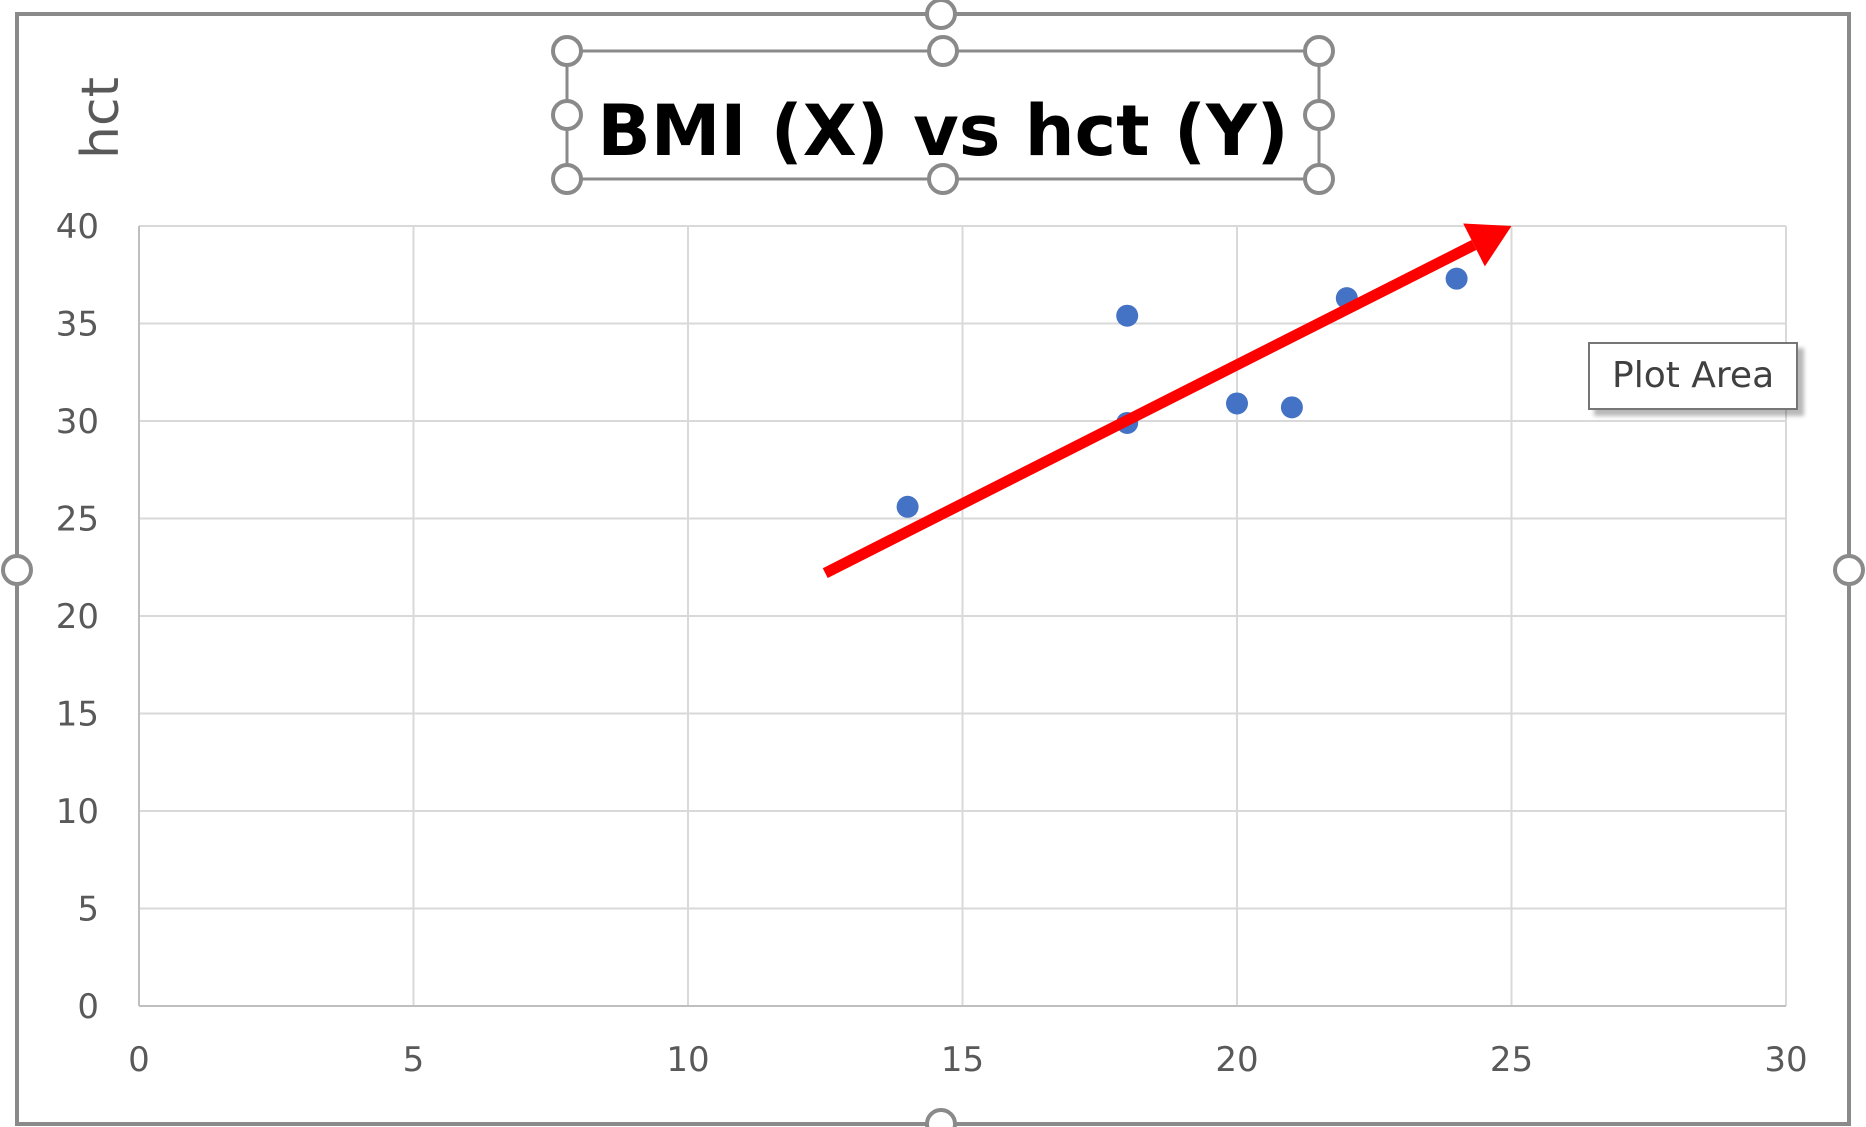 This screenshot has width=1866, height=1127. I want to click on y-tick-label: 5, so click(88, 910).